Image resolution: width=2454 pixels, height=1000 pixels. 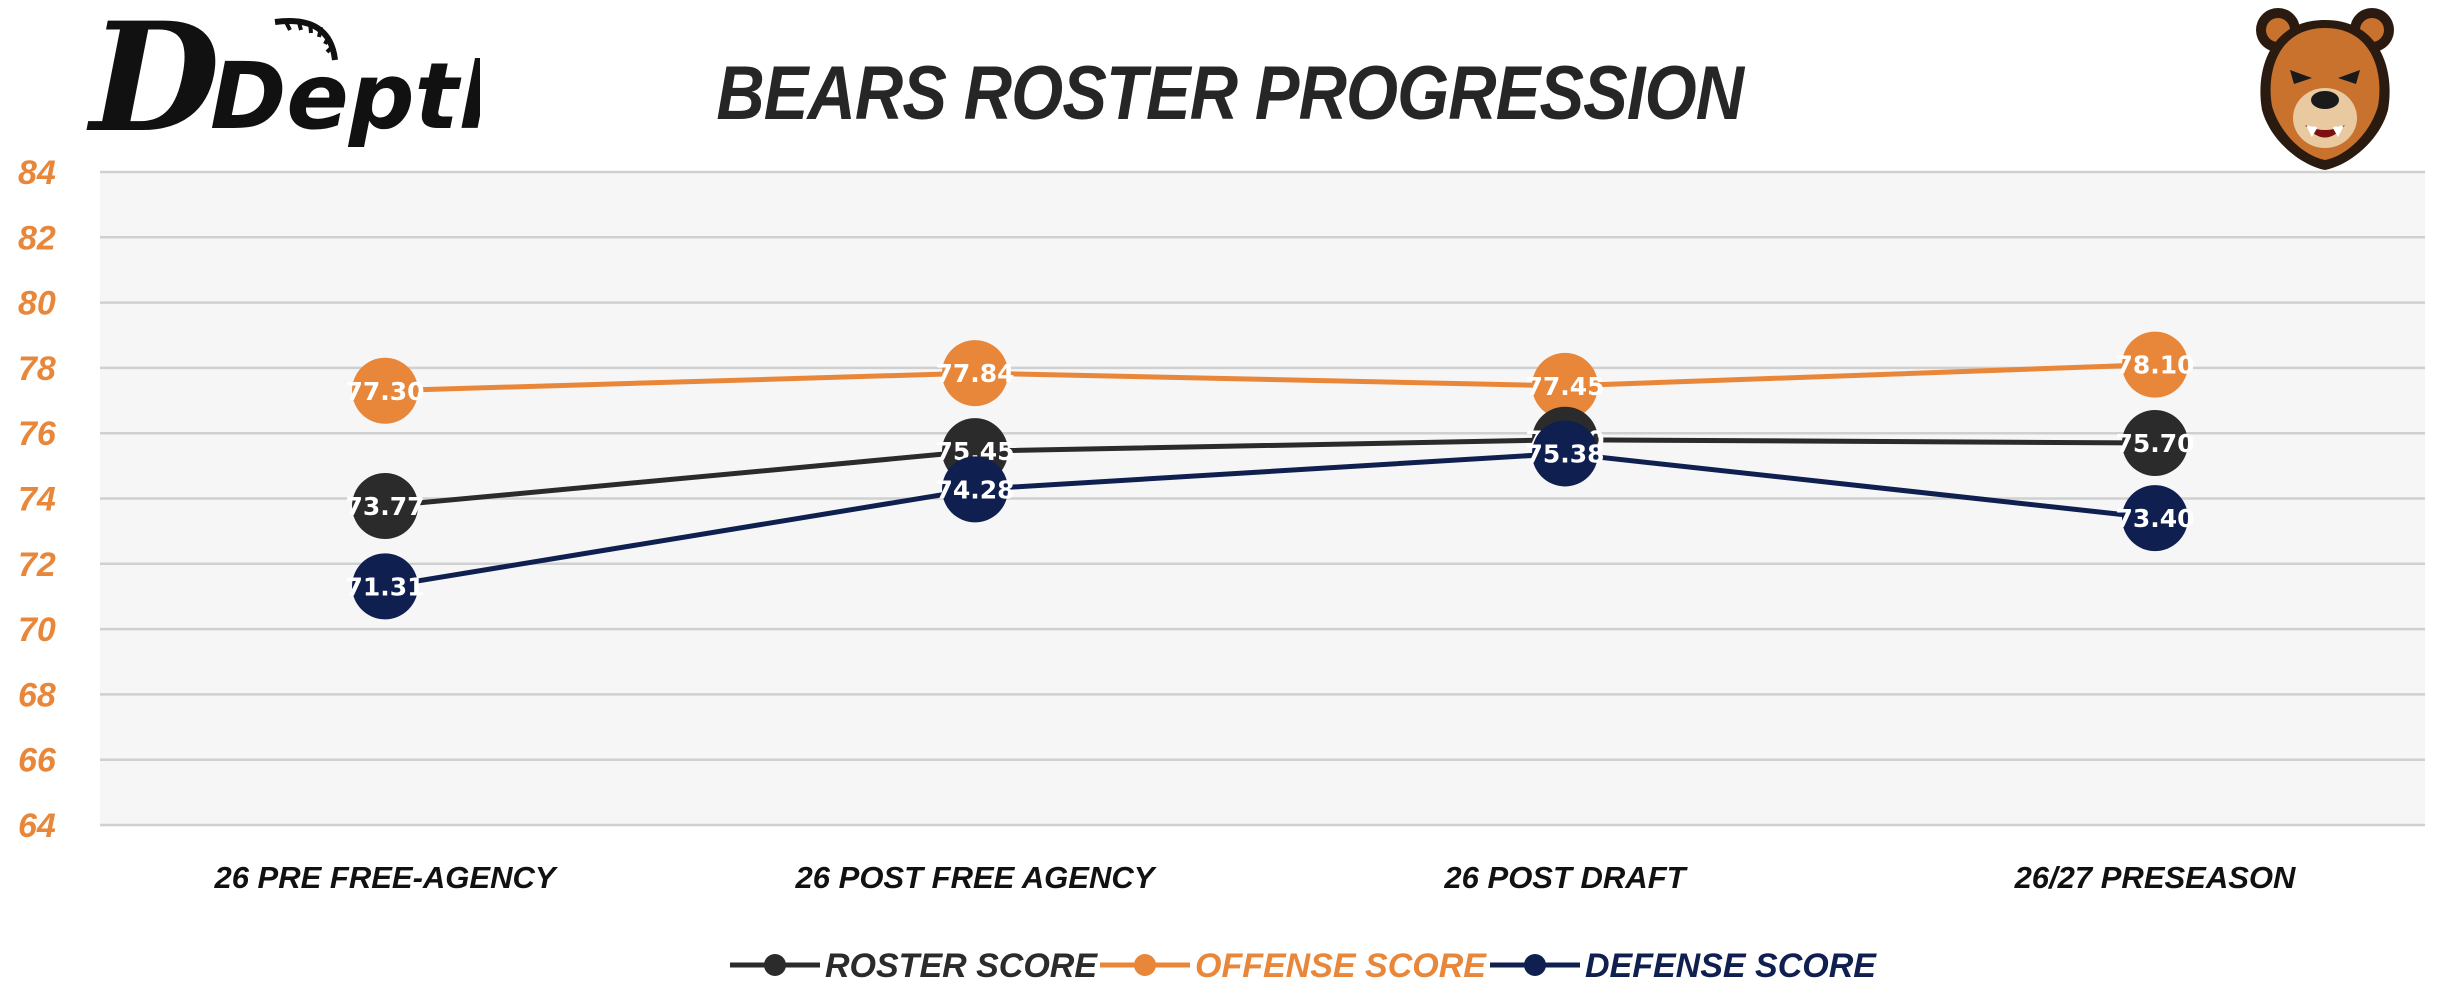 What do you see at coordinates (37, 304) in the screenshot?
I see `y-tick-label: 80` at bounding box center [37, 304].